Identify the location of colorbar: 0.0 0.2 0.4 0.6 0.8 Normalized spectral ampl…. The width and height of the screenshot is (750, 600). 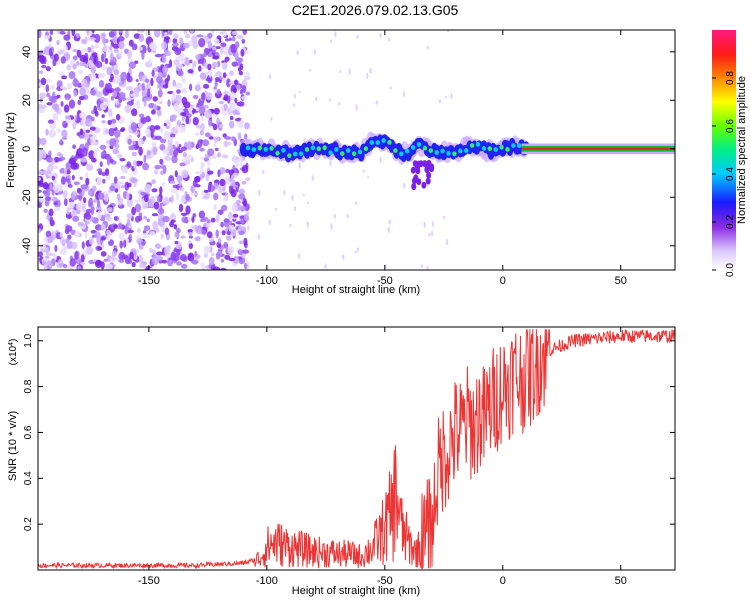
(730, 153).